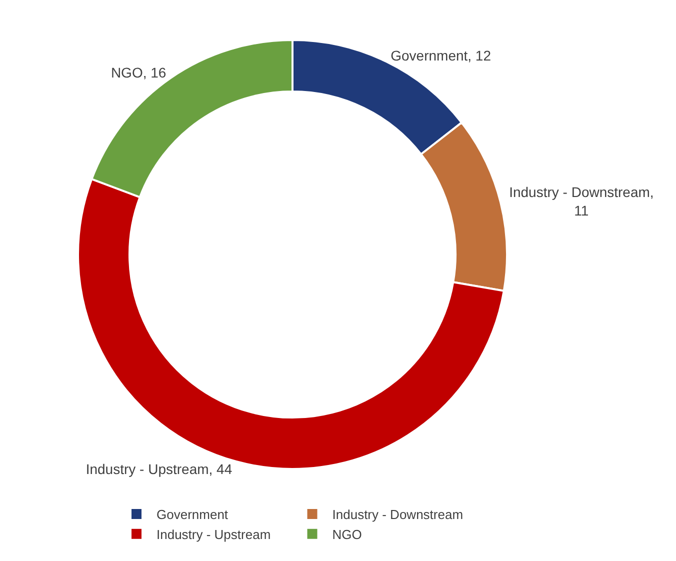 This screenshot has height=561, width=676. What do you see at coordinates (138, 72) in the screenshot?
I see `data-label: NGO, 16` at bounding box center [138, 72].